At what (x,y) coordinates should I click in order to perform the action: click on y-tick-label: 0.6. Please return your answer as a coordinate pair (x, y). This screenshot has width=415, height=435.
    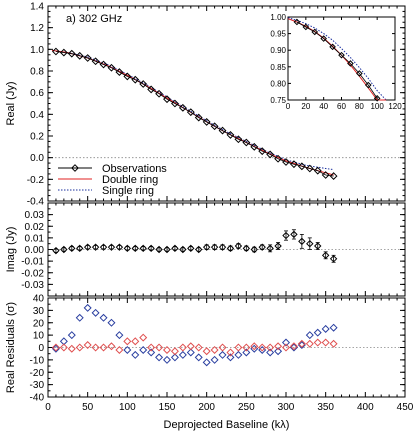
    Looking at the image, I should click on (37, 93).